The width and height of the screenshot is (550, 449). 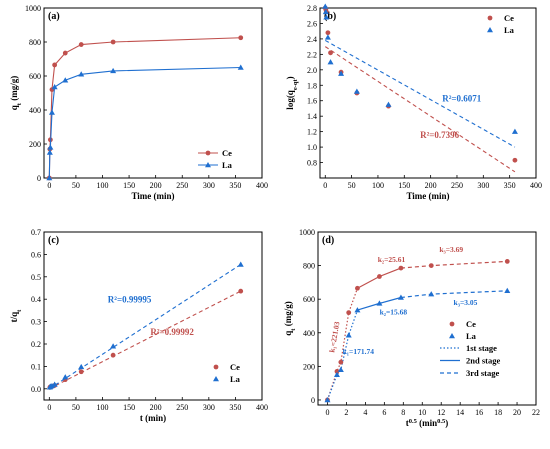 What do you see at coordinates (536, 412) in the screenshot?
I see `x-tick-label: 22` at bounding box center [536, 412].